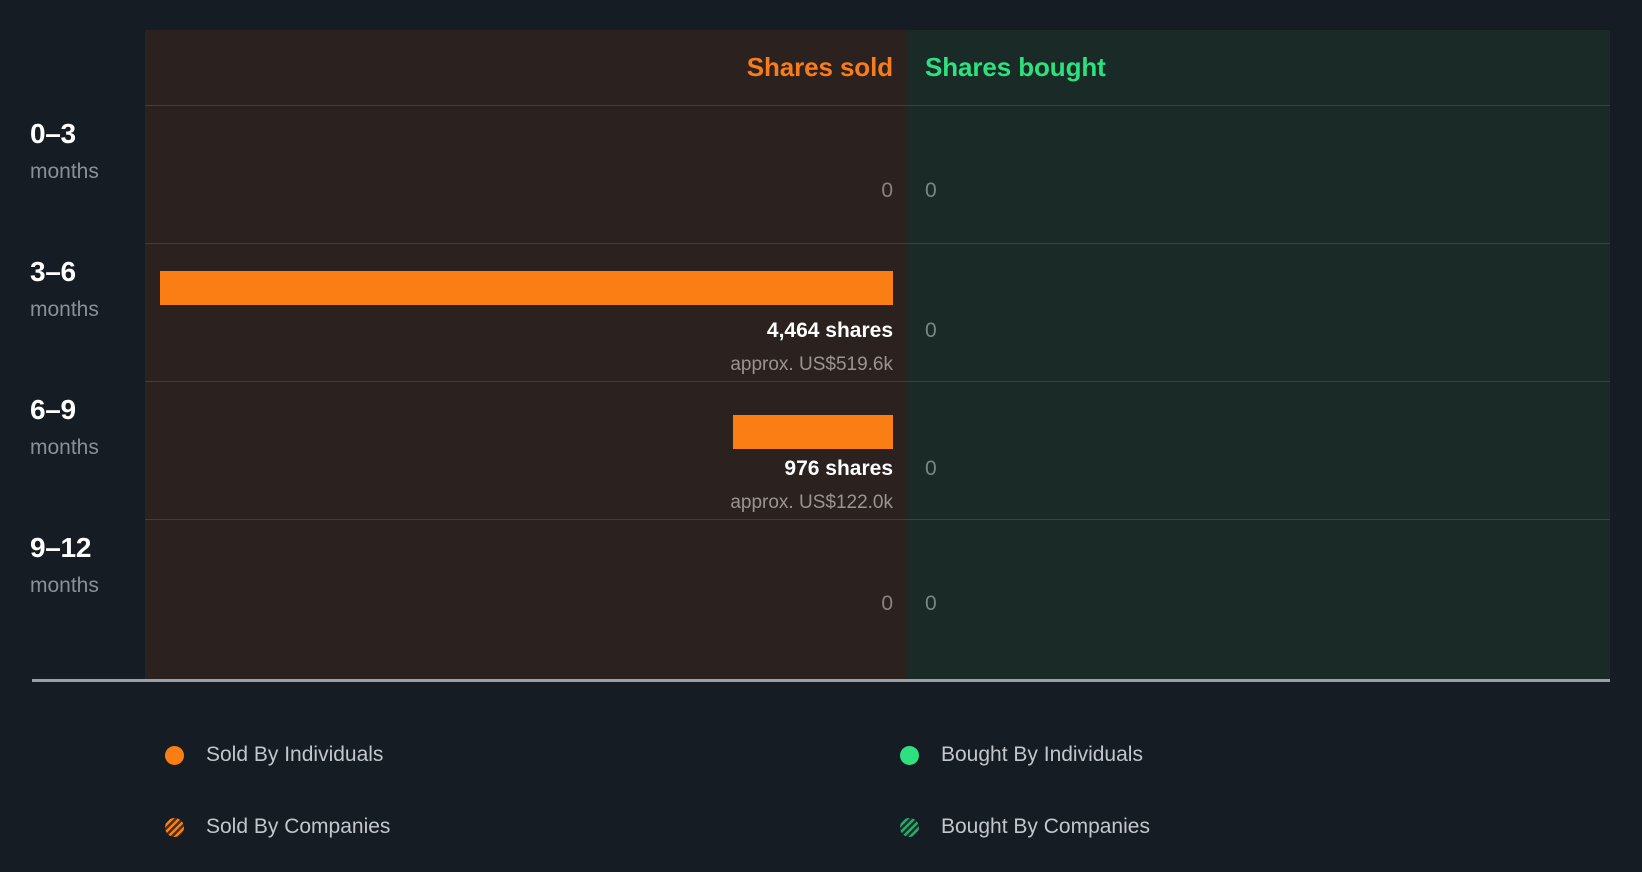 This screenshot has width=1642, height=872. Describe the element at coordinates (1015, 67) in the screenshot. I see `shares-bought-header: Shares bought` at that location.